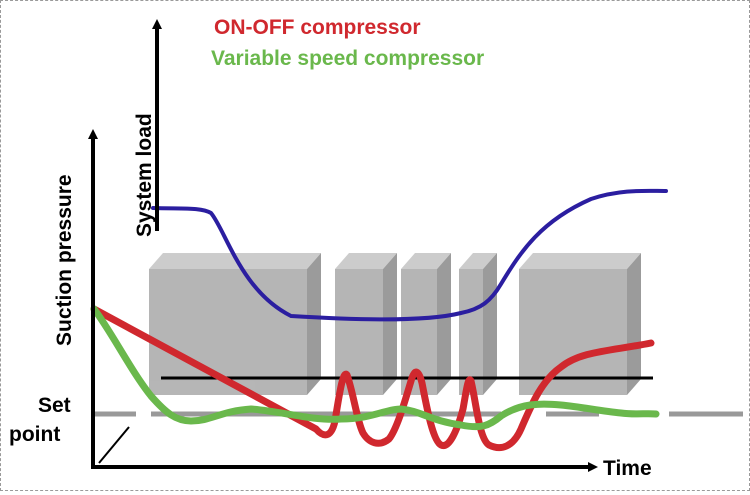  What do you see at coordinates (34, 434) in the screenshot?
I see `set-point-label-line2: point` at bounding box center [34, 434].